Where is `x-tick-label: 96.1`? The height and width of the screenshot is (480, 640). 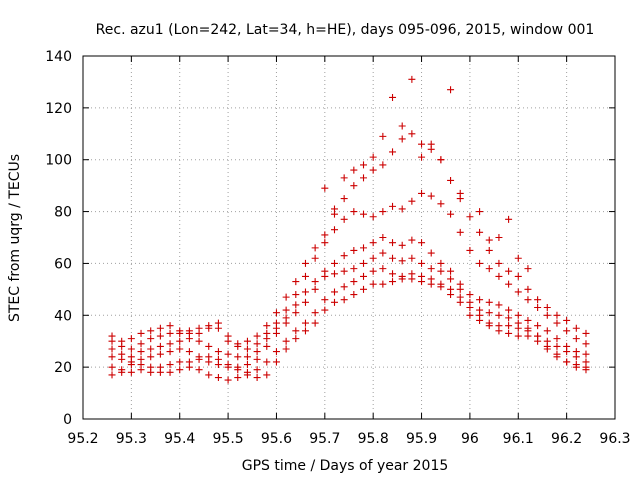
x-tick-label: 96.1 is located at coordinates (518, 439).